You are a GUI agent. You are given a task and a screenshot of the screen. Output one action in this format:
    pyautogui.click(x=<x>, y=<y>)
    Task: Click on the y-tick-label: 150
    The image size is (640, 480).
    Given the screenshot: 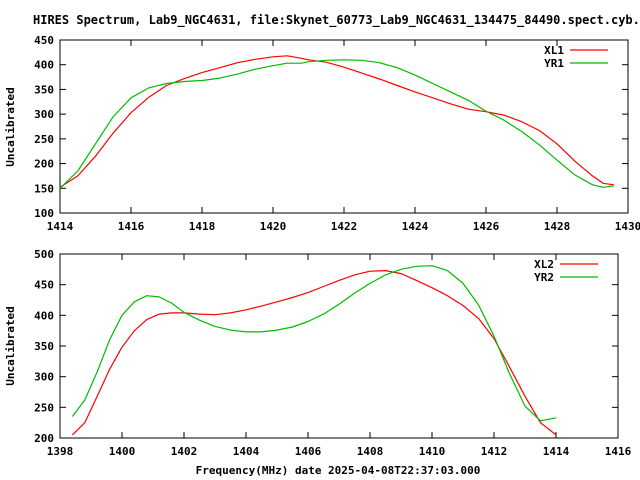 What is the action you would take?
    pyautogui.click(x=44, y=188)
    